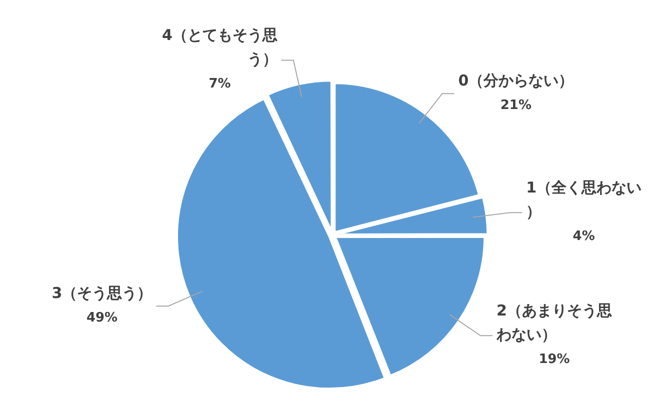  What do you see at coordinates (554, 323) in the screenshot?
I see `slice-label: 2（あまりそう思わない）` at bounding box center [554, 323].